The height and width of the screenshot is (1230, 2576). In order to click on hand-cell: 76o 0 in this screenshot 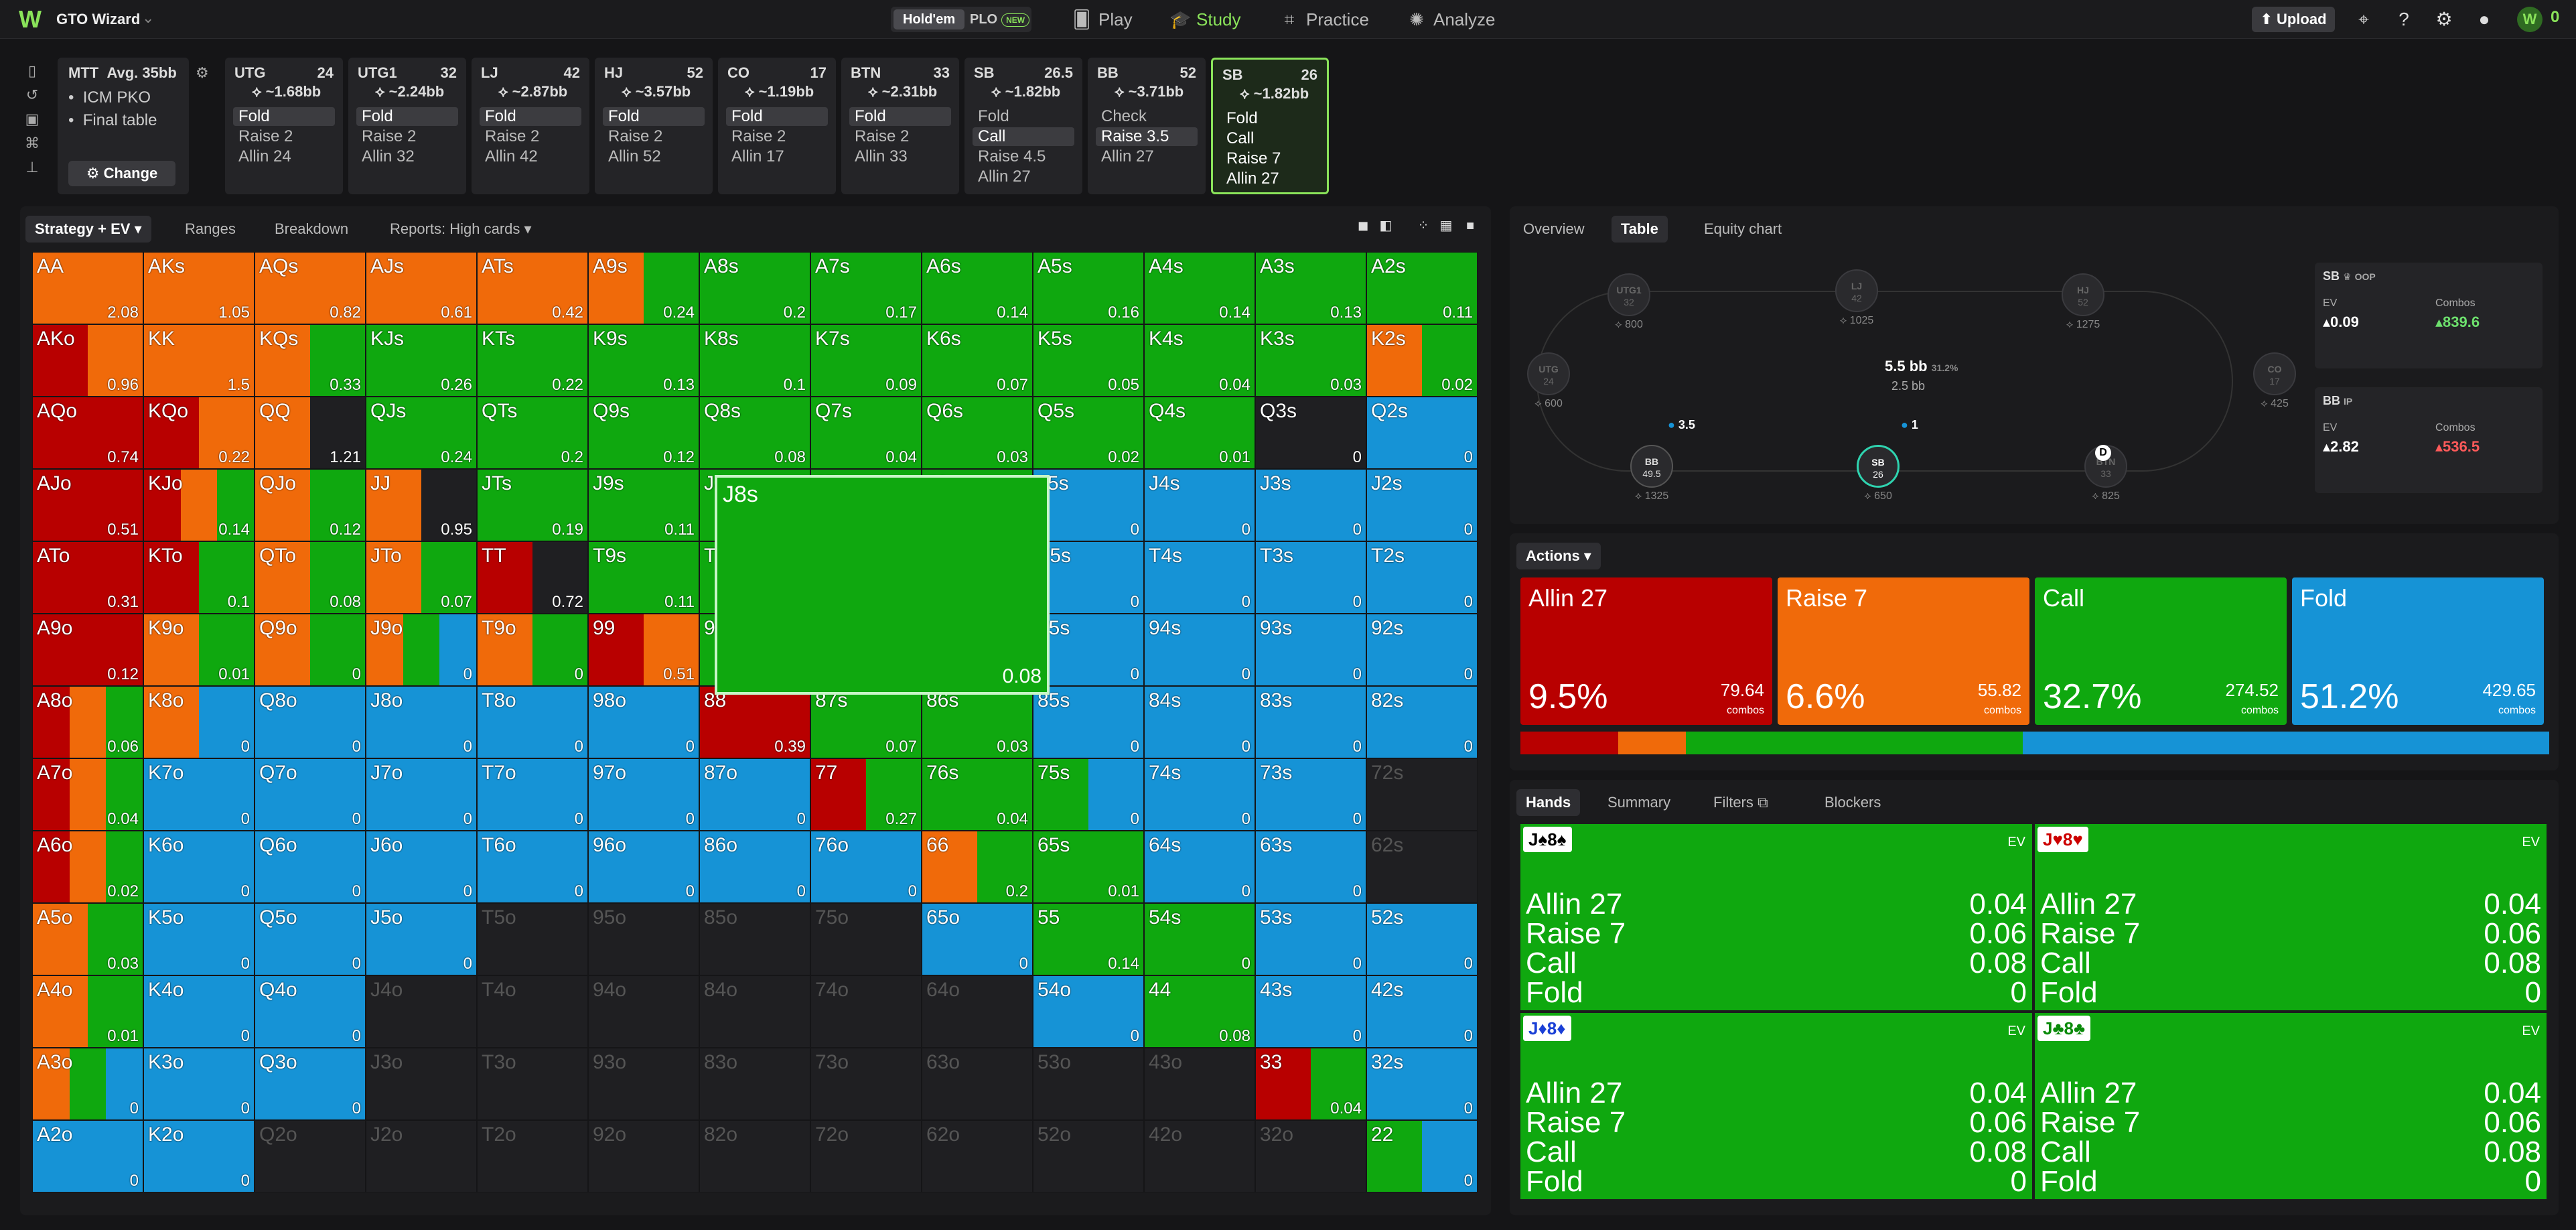, I will do `click(866, 867)`.